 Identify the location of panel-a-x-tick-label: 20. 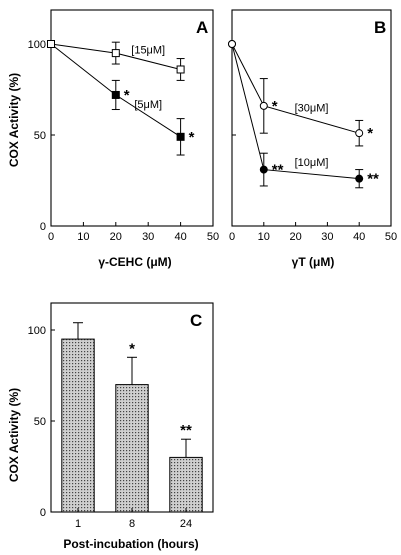
(116, 237).